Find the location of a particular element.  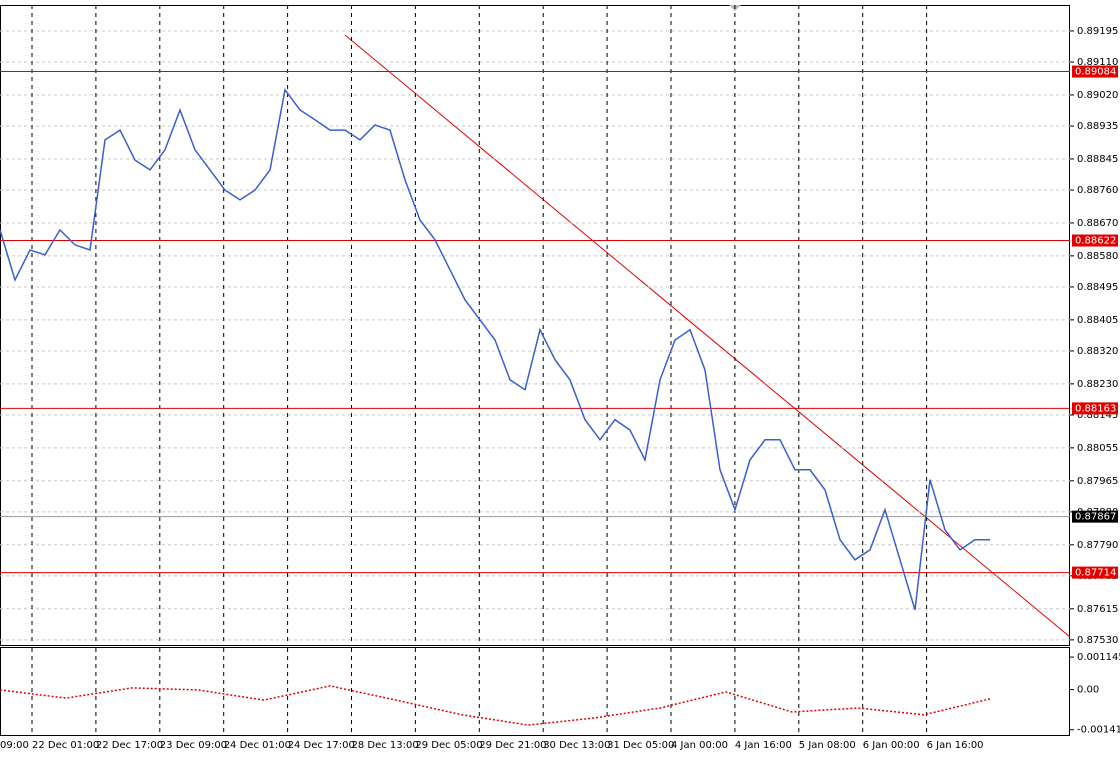

x-tick-label: 24 Dec 01:00 is located at coordinates (257, 745).